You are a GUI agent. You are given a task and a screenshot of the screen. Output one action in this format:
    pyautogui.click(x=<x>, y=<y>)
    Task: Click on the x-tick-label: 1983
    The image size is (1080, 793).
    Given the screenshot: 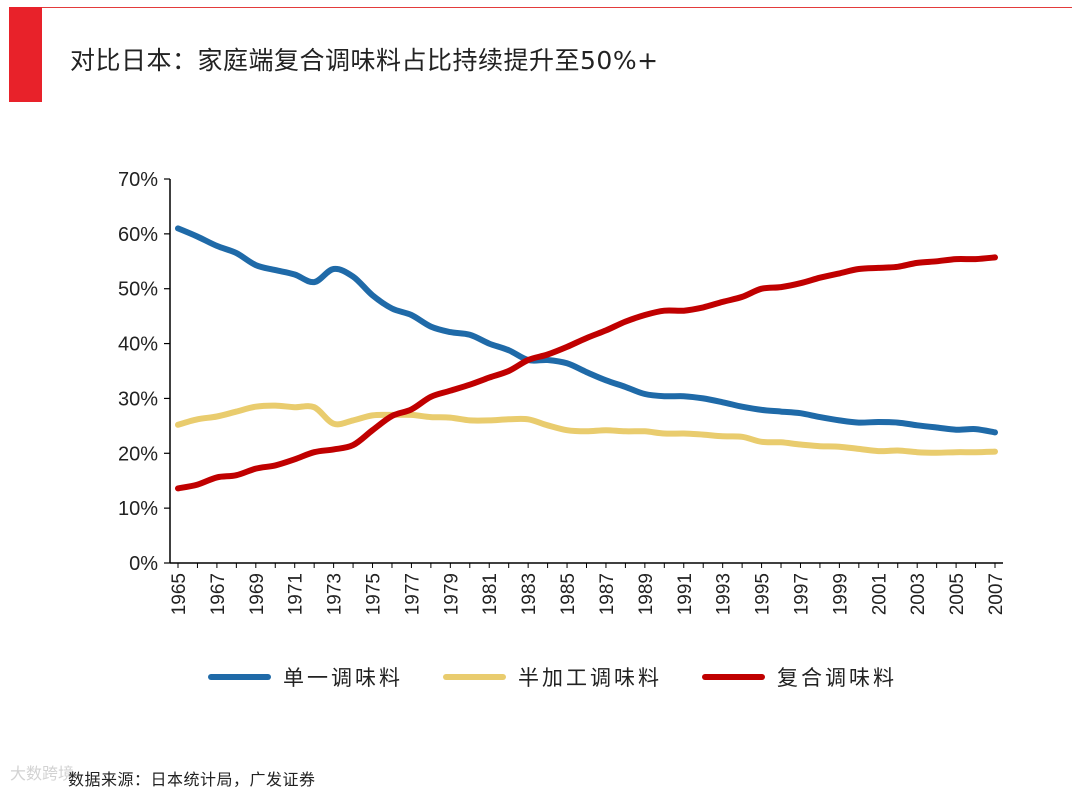 What is the action you would take?
    pyautogui.click(x=529, y=594)
    